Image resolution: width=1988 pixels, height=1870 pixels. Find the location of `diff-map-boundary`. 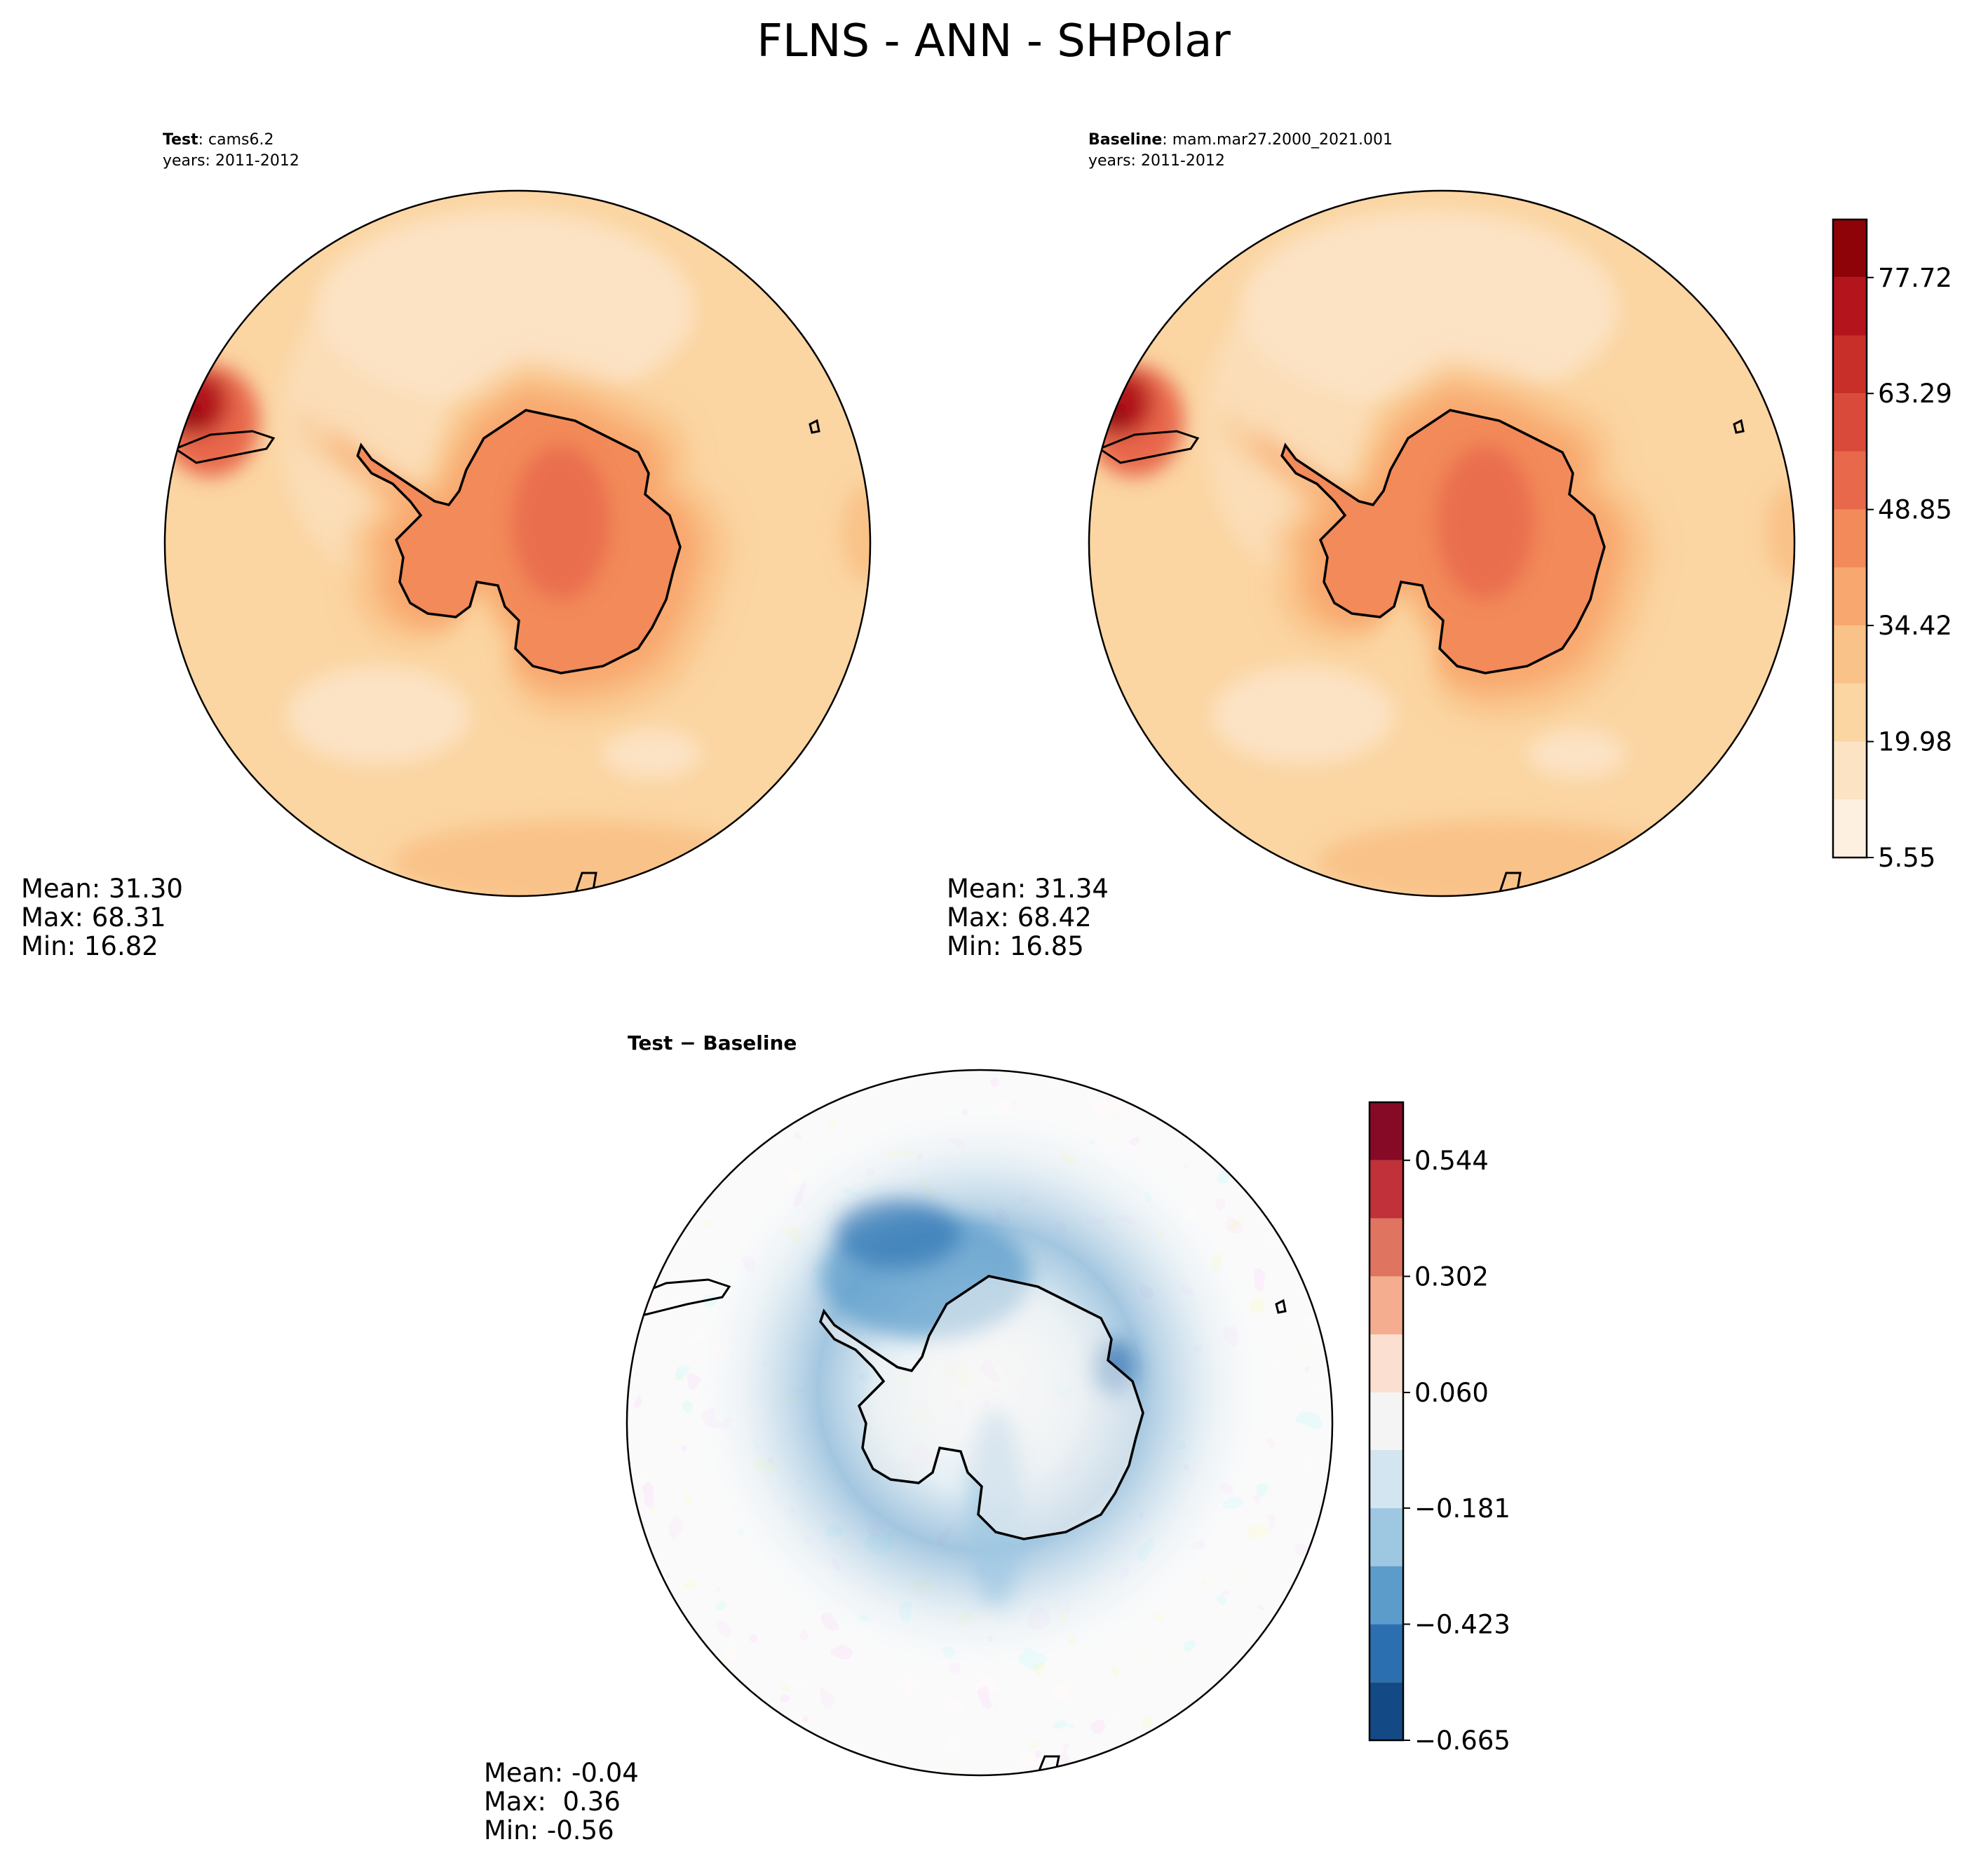

diff-map-boundary is located at coordinates (980, 1423).